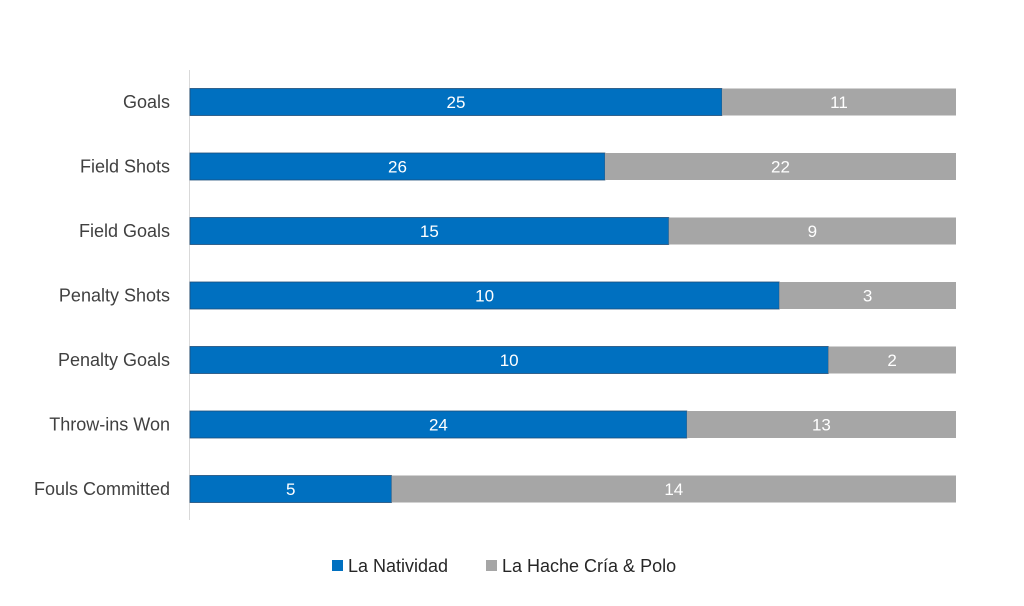 This screenshot has height=606, width=1024. I want to click on bar-la-natividad-field-shots, so click(397, 166).